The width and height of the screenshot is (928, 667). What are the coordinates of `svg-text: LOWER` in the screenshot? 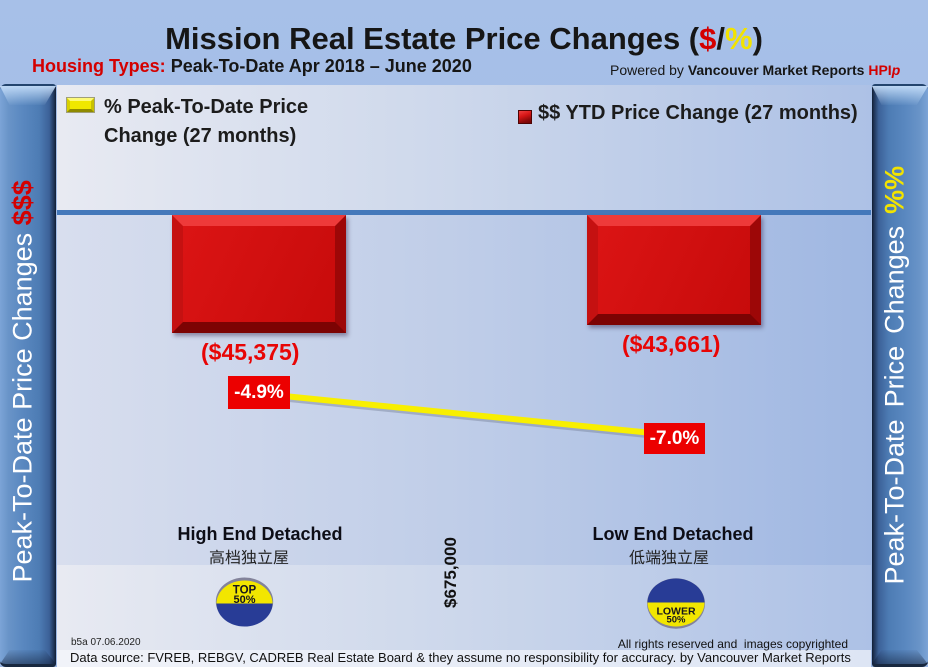 It's located at (675, 612).